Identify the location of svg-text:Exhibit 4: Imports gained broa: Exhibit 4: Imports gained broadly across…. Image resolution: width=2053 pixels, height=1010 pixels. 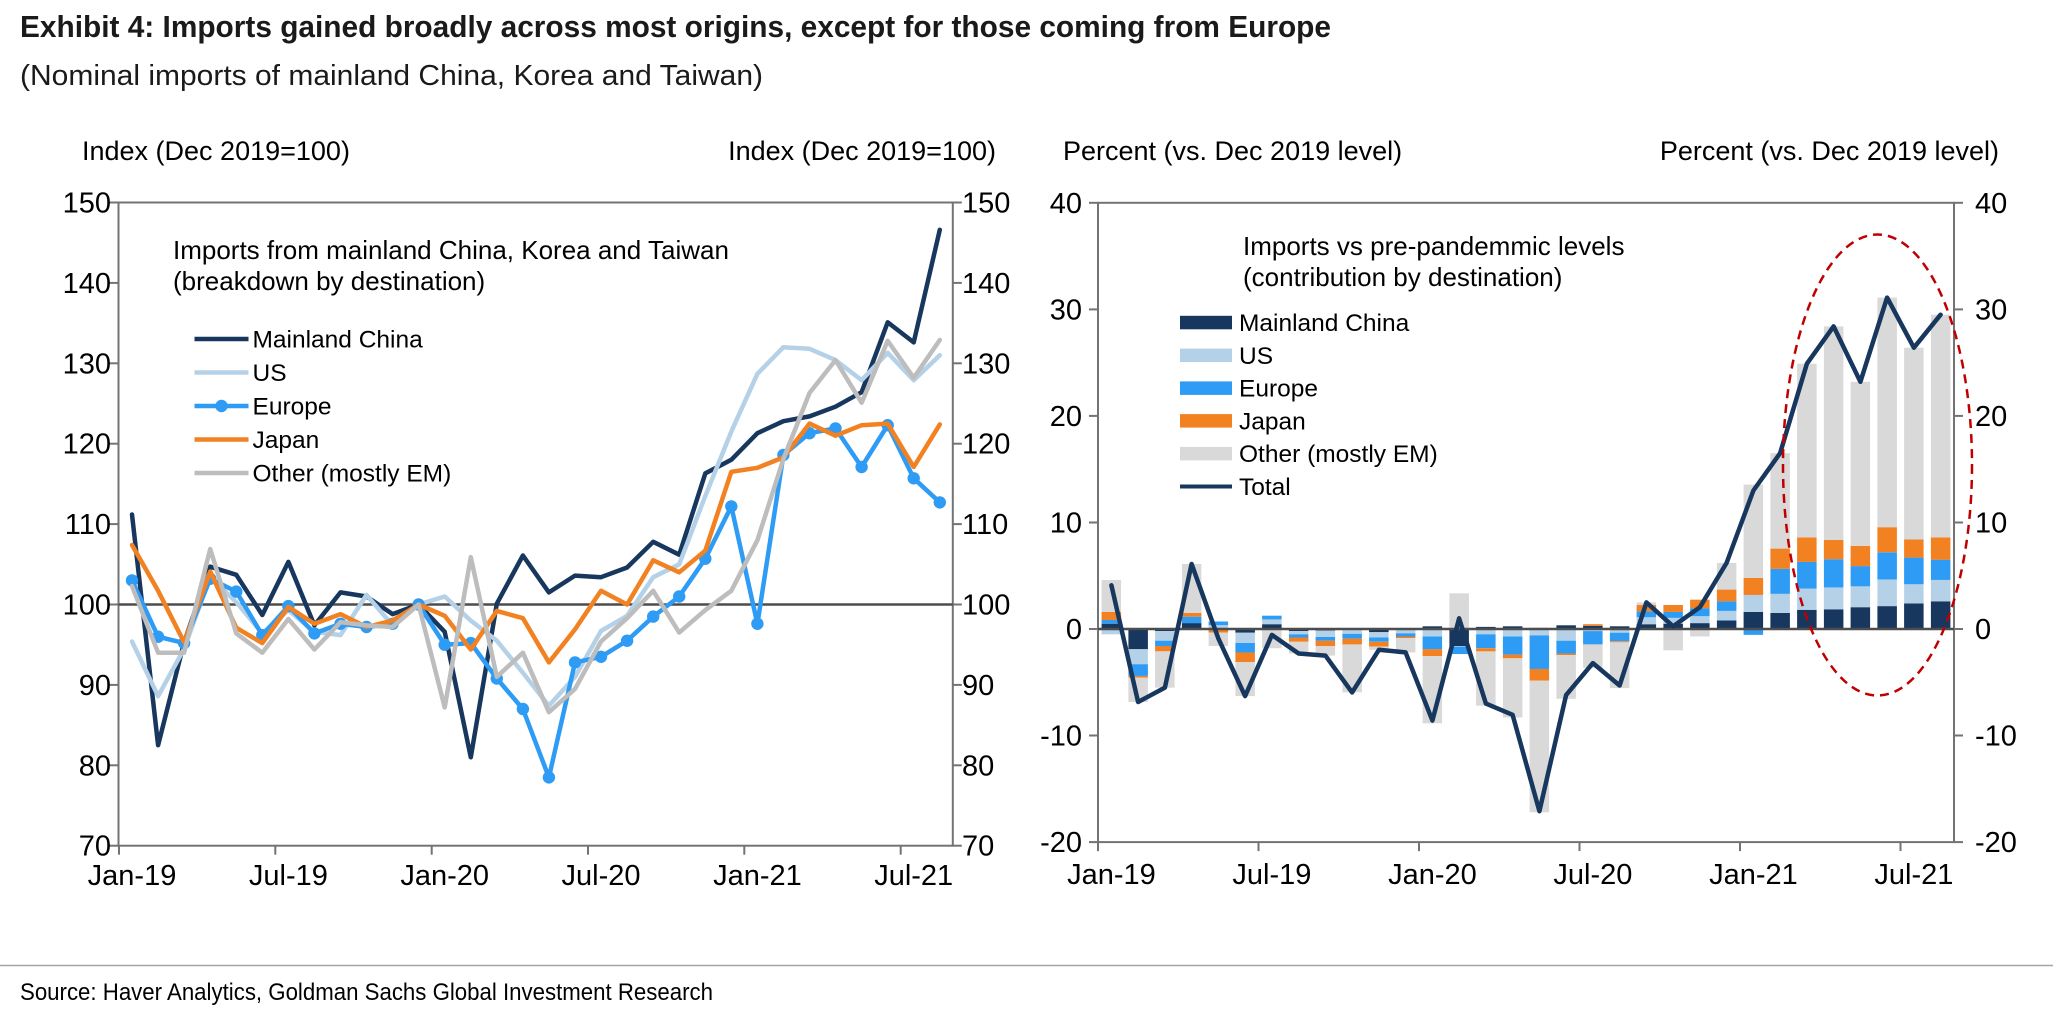
(675, 26).